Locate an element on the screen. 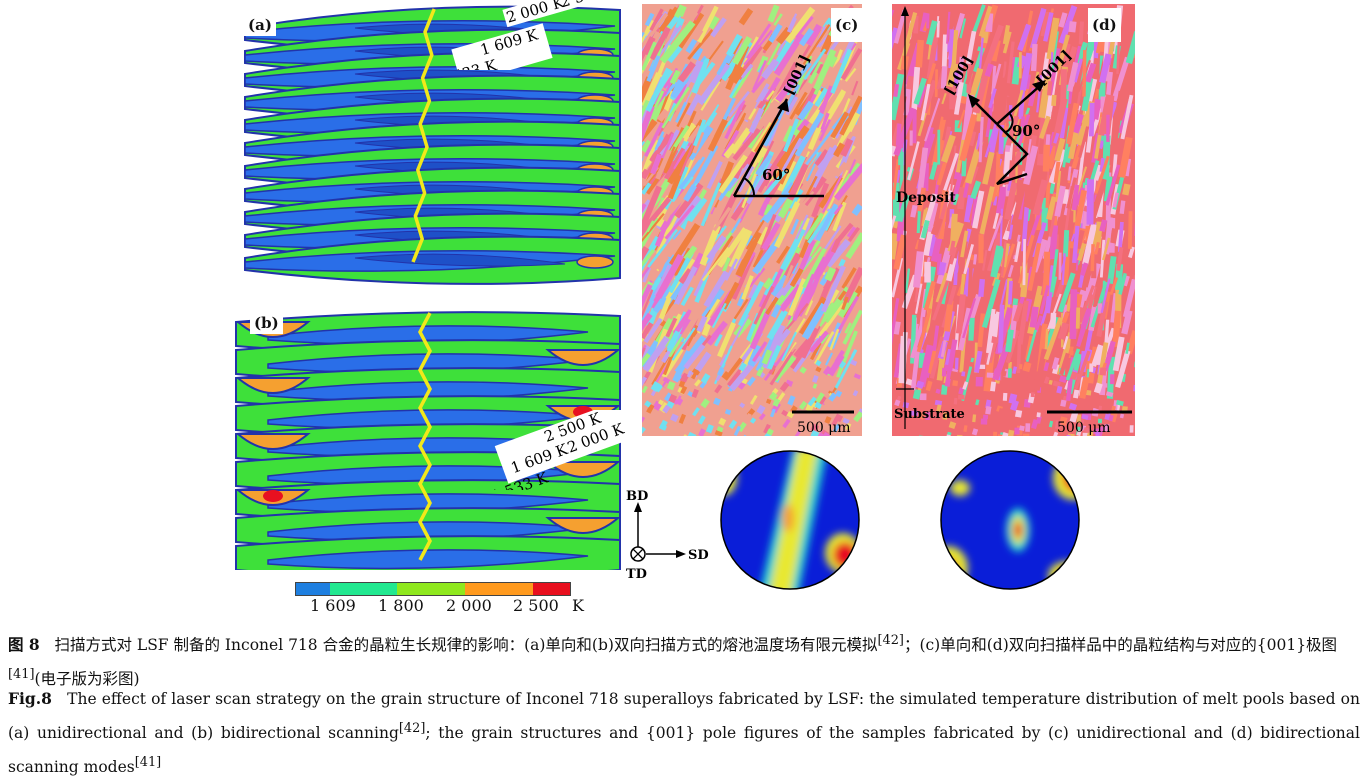 This screenshot has height=782, width=1370. panel-a-isotherm-labels: 2 000 K 2 500 K 1 609 K 1 533 K is located at coordinates (525, 35).